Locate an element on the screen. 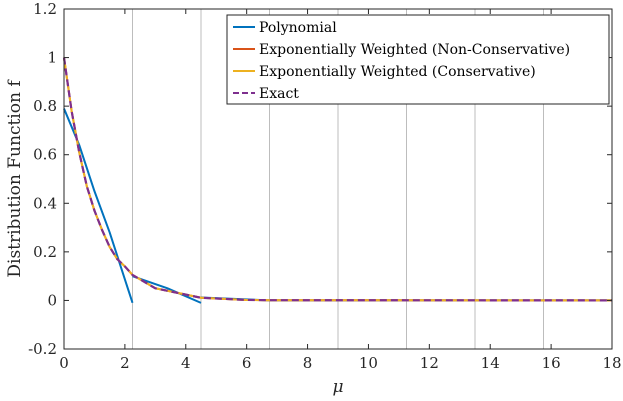  x-tick-label-1: 2 is located at coordinates (125, 363).